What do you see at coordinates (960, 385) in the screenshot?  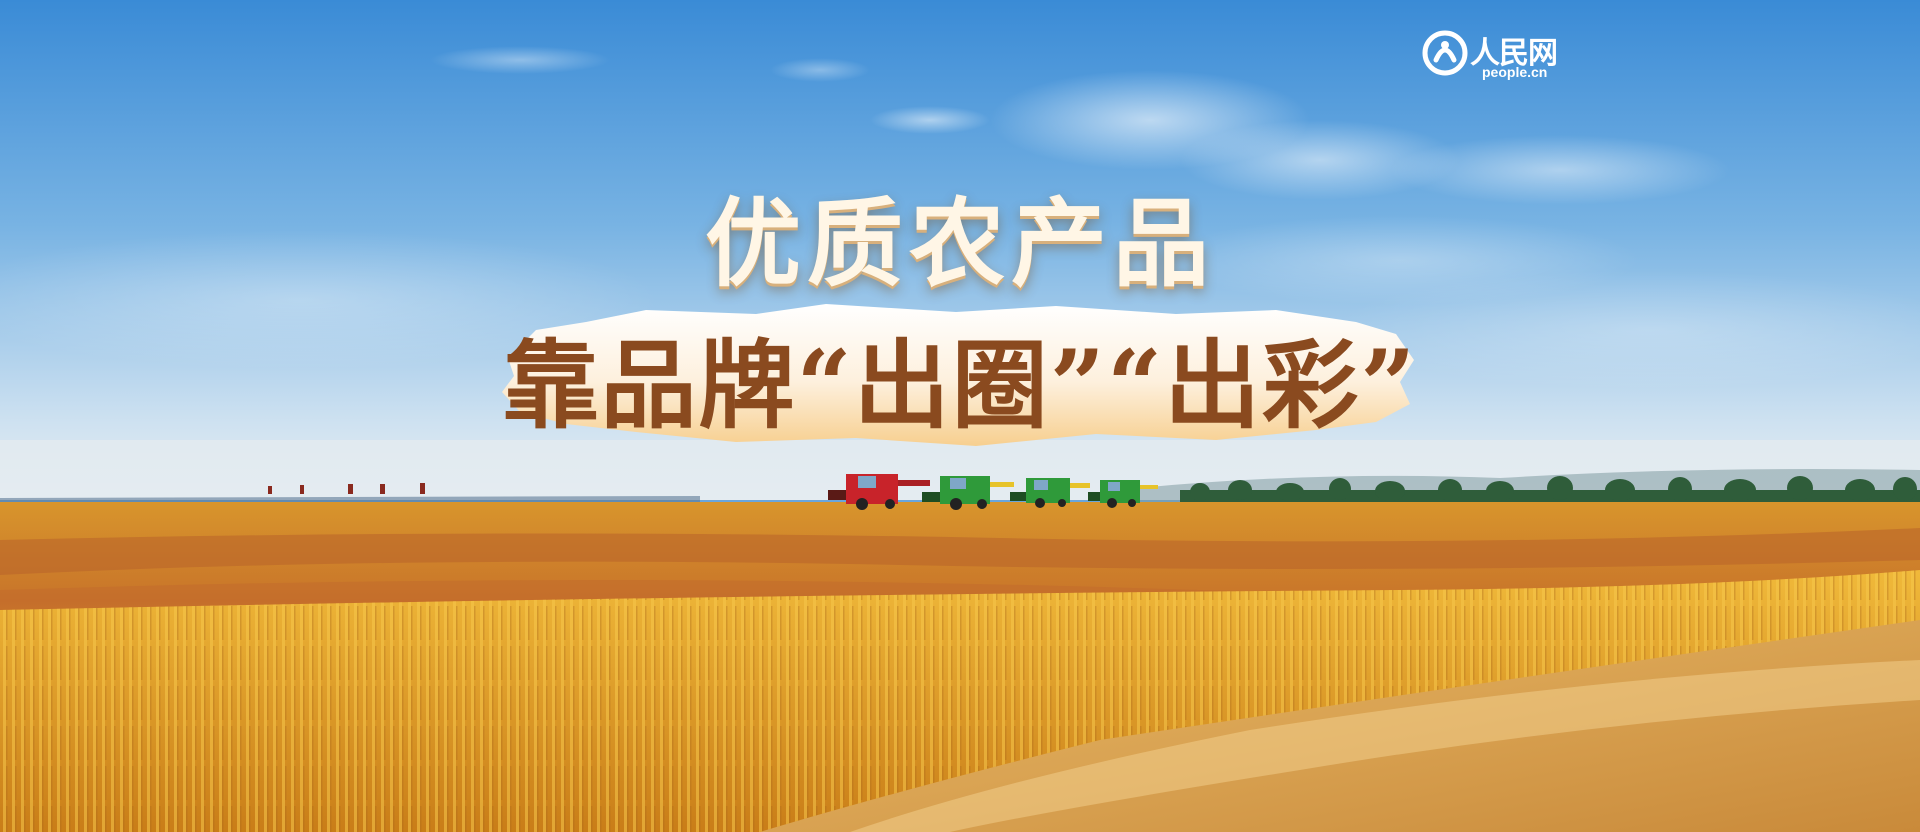 I see `headline-line-2: 靠品牌“出圈”“出彩”` at bounding box center [960, 385].